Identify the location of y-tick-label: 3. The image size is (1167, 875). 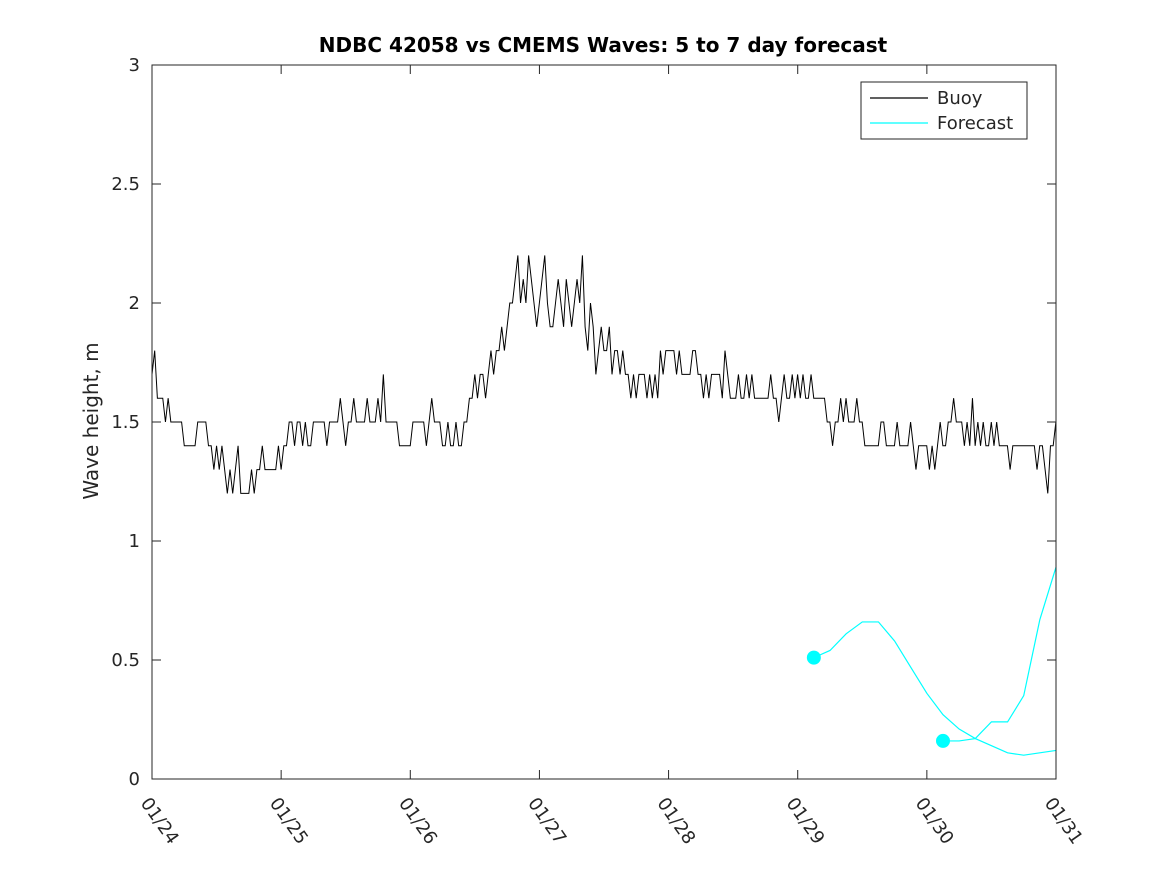
(134, 65).